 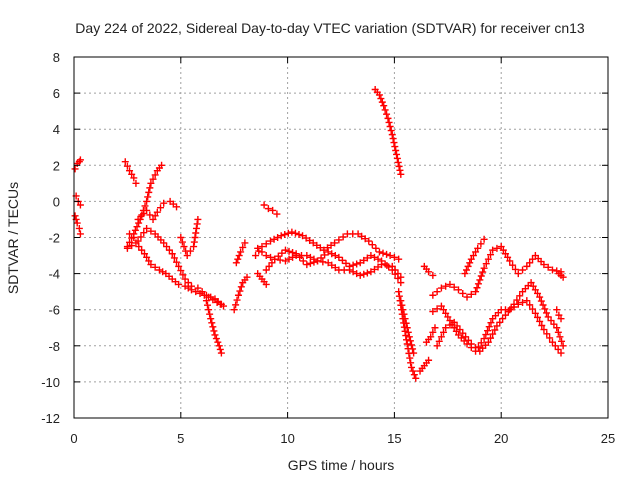 What do you see at coordinates (430, 335) in the screenshot?
I see `series-s23` at bounding box center [430, 335].